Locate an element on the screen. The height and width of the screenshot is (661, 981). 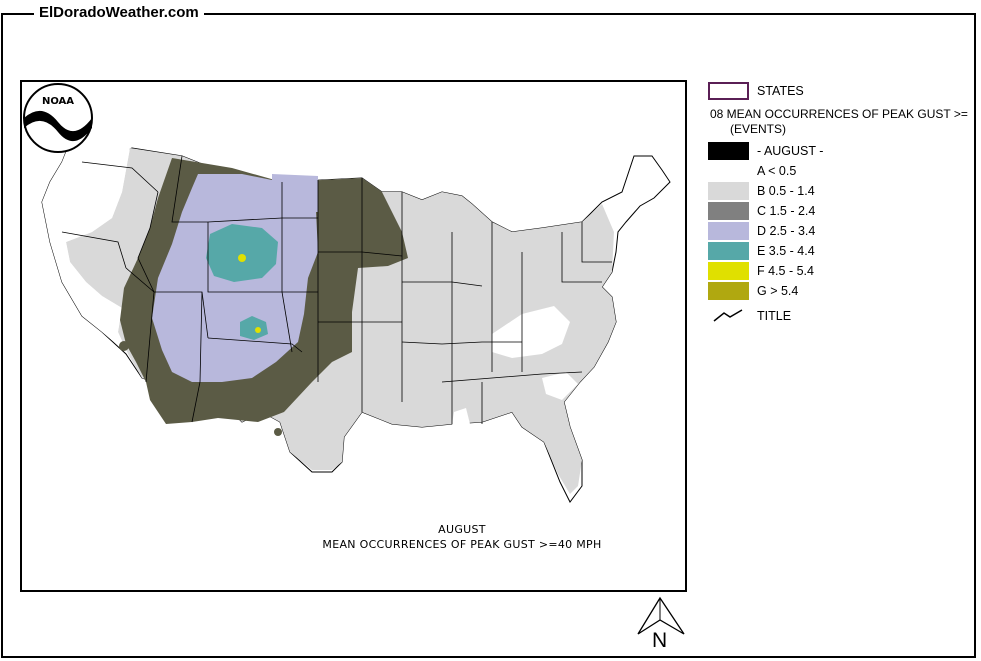
legend-row-title: TITLE is located at coordinates (749, 316).